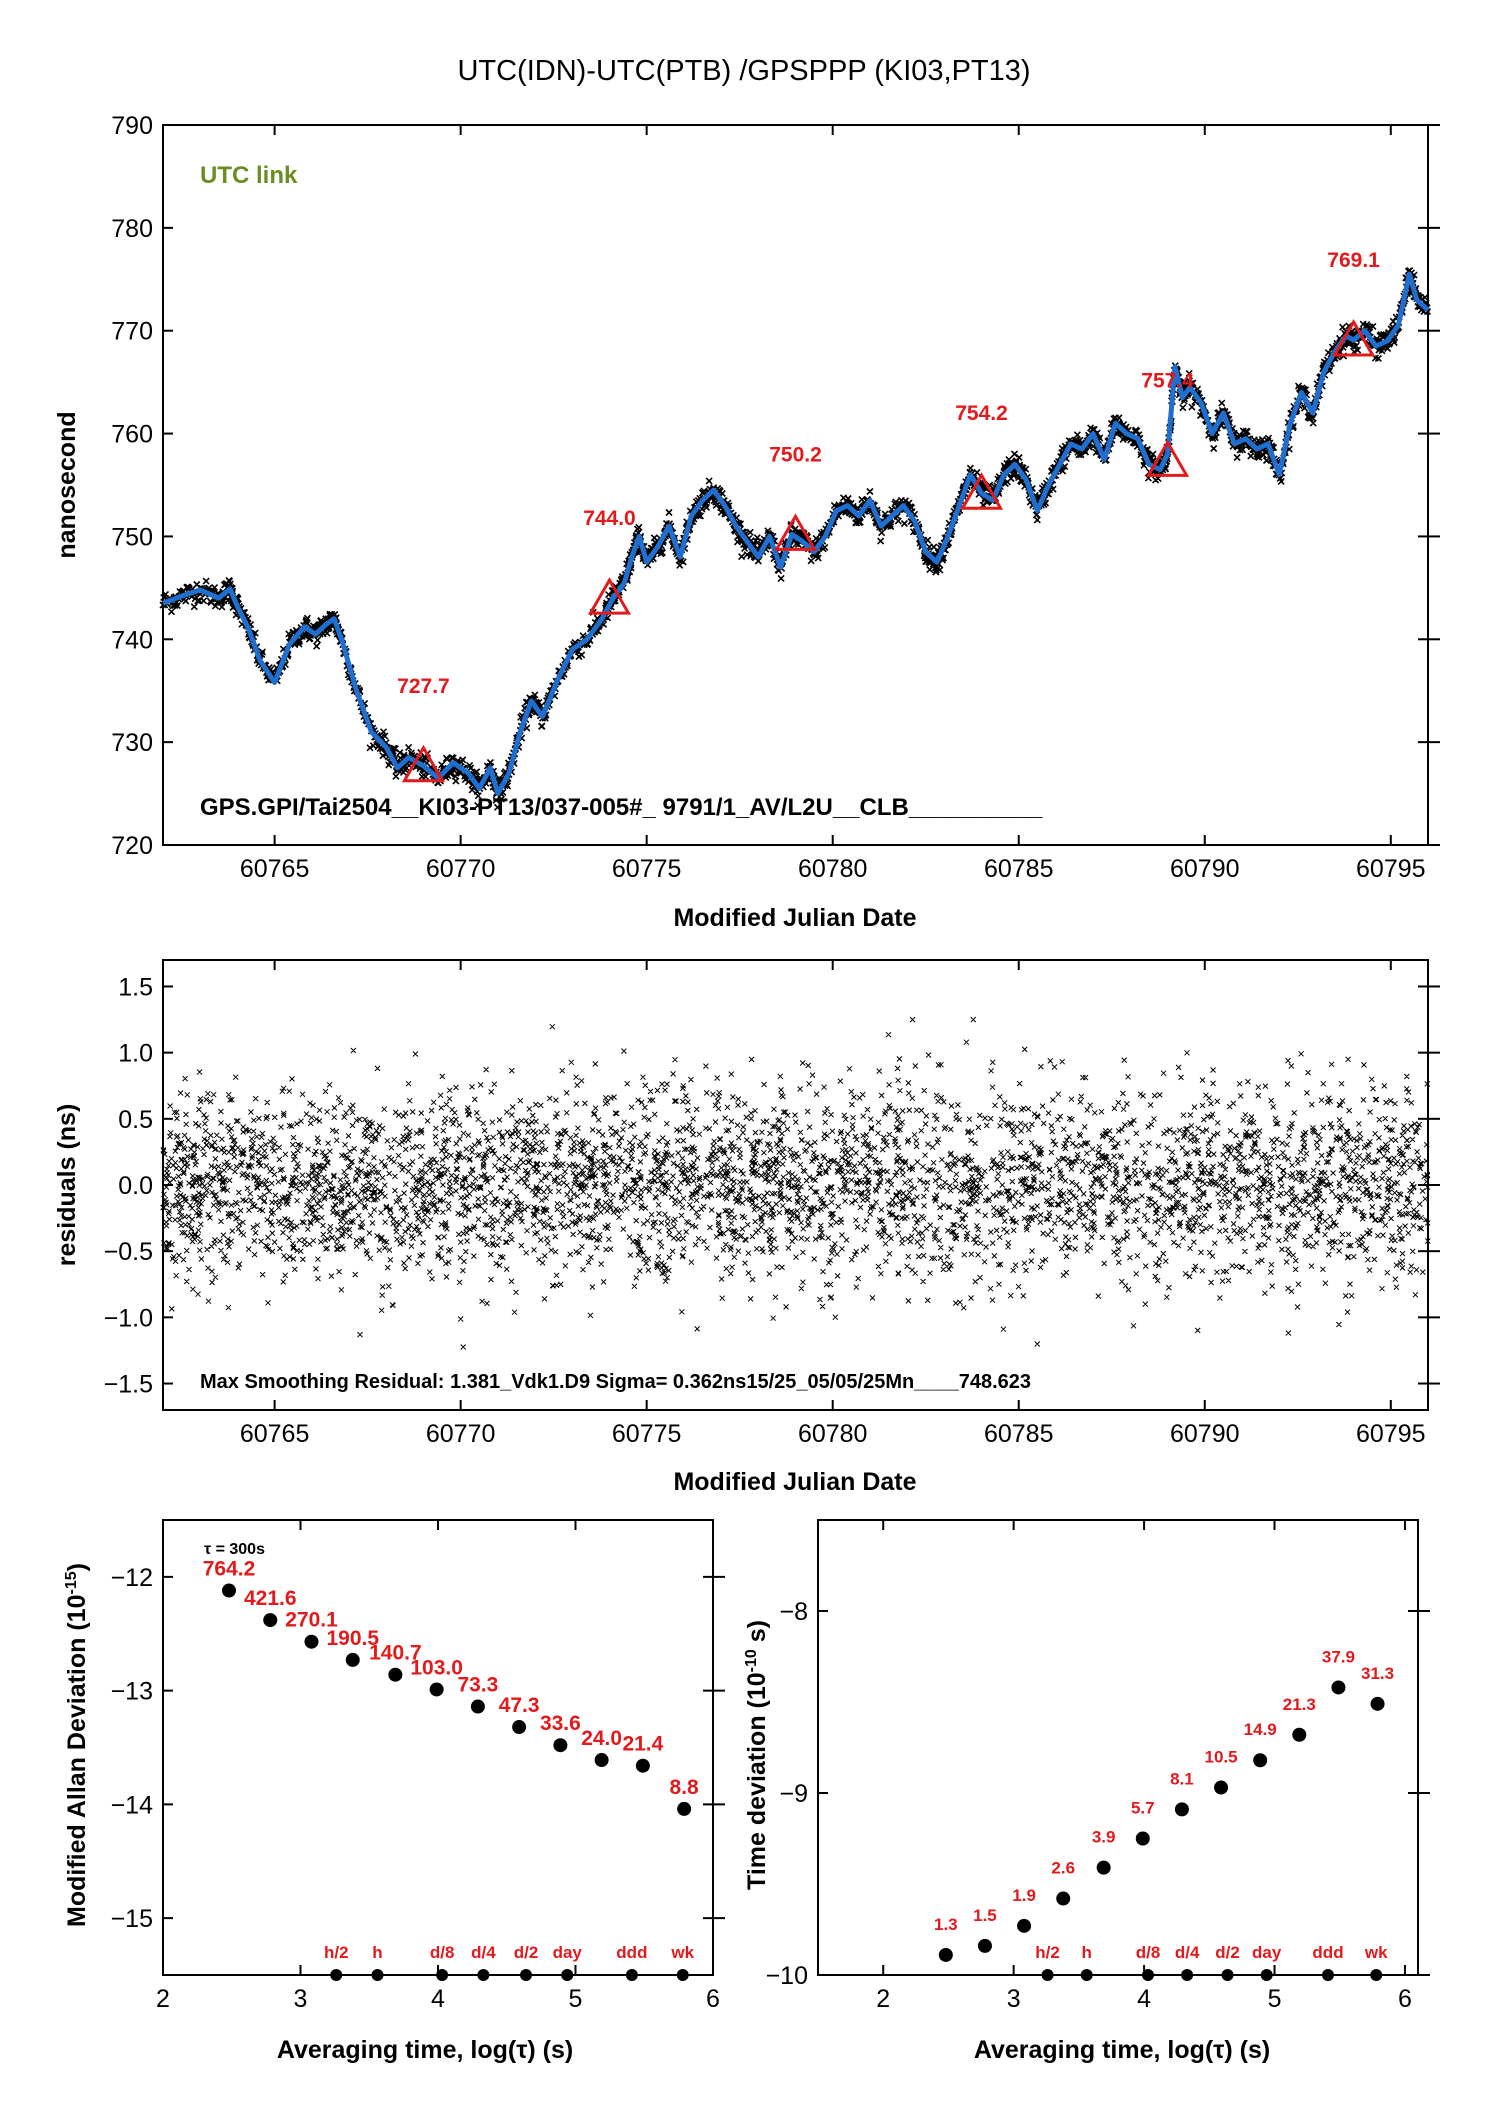  Describe the element at coordinates (132, 846) in the screenshot. I see `y-tick-label: 720` at that location.